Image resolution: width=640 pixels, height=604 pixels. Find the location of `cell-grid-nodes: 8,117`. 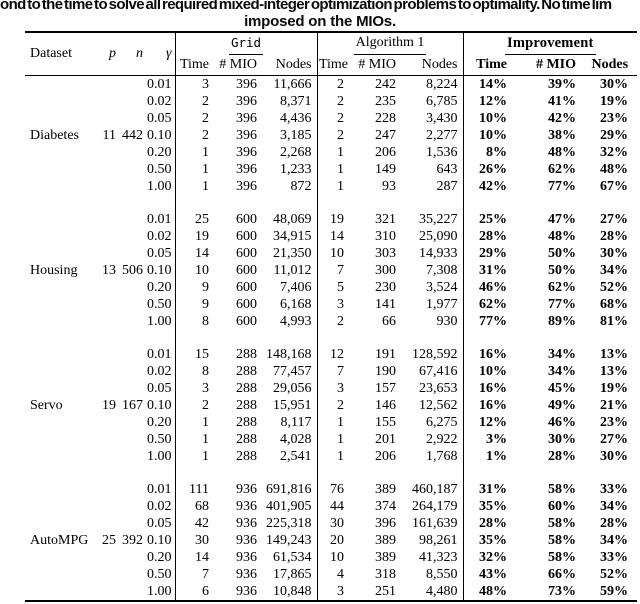

cell-grid-nodes: 8,117 is located at coordinates (288, 422).